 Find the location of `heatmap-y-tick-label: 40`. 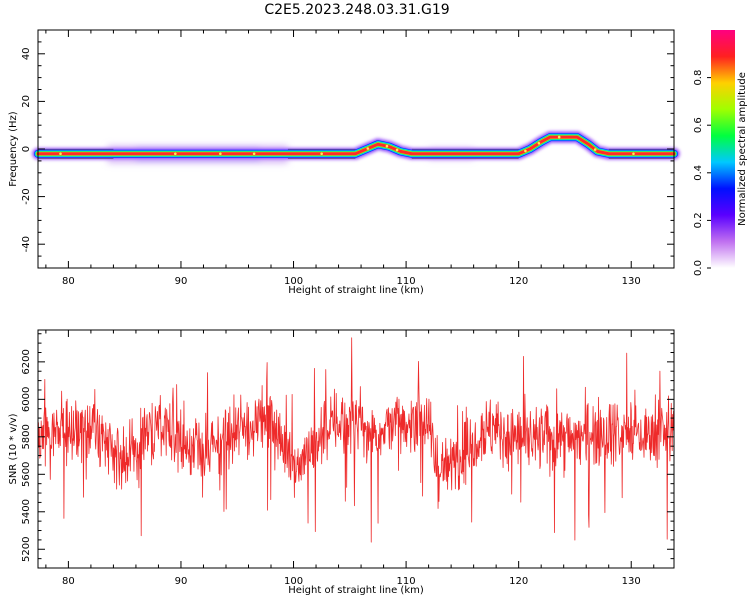

heatmap-y-tick-label: 40 is located at coordinates (26, 53).